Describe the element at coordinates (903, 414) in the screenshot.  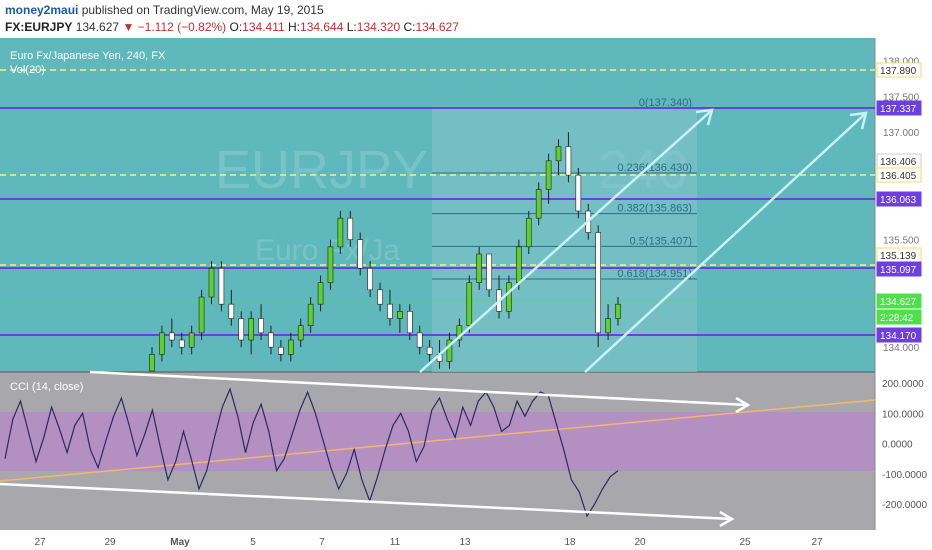
I see `cci-tick-label: 100.0000` at that location.